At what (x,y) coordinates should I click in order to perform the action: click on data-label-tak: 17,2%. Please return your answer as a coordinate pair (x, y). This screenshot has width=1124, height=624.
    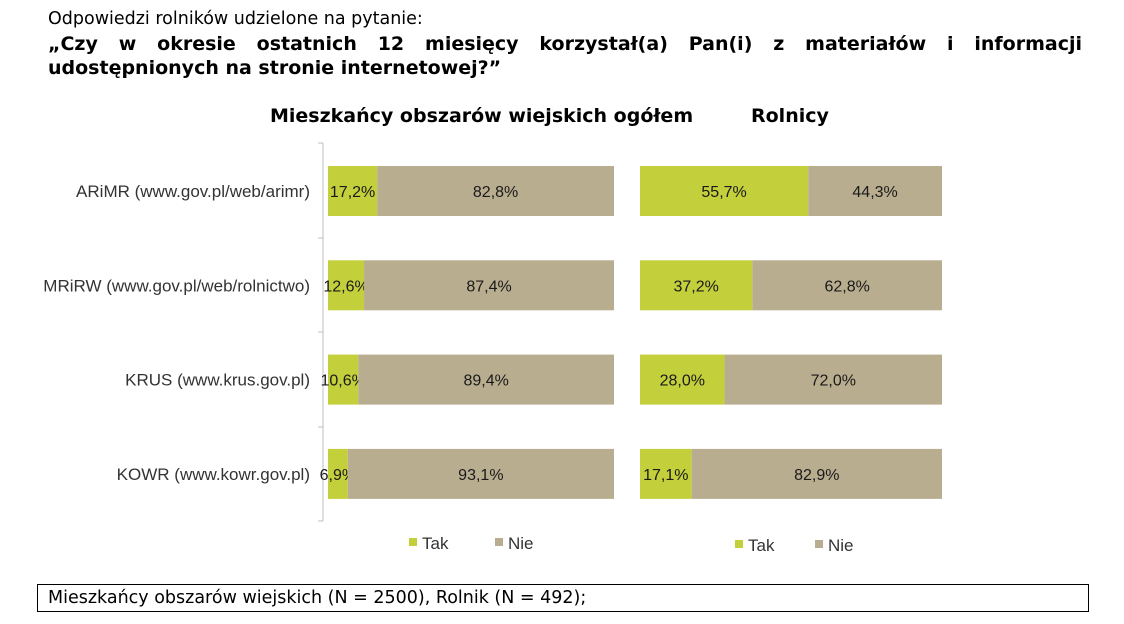
    Looking at the image, I should click on (352, 192).